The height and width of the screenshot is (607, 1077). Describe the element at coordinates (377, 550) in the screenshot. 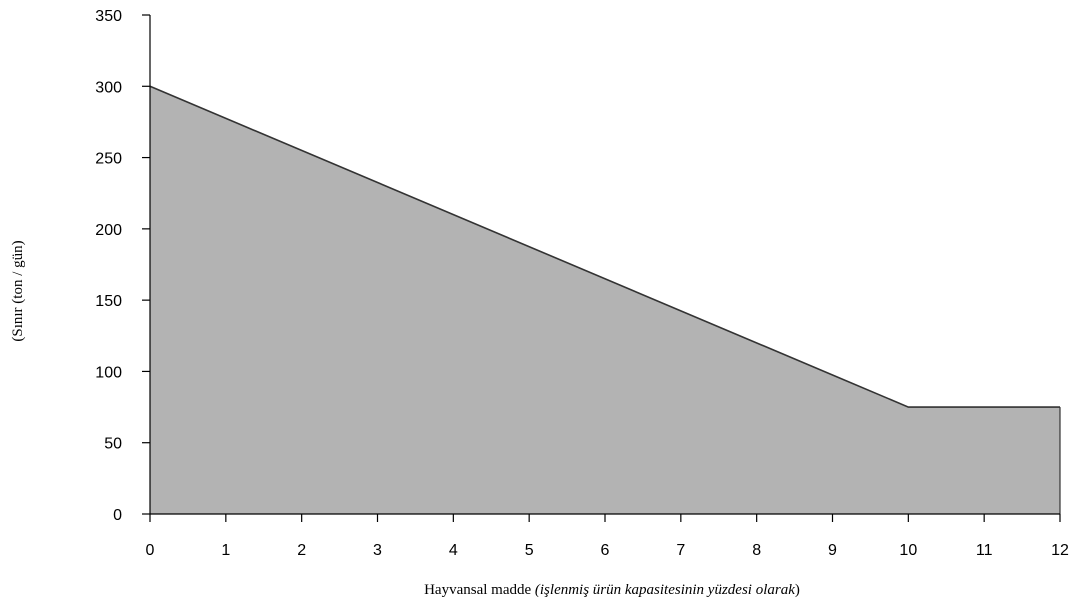

I see `x-tick-label: 3` at that location.